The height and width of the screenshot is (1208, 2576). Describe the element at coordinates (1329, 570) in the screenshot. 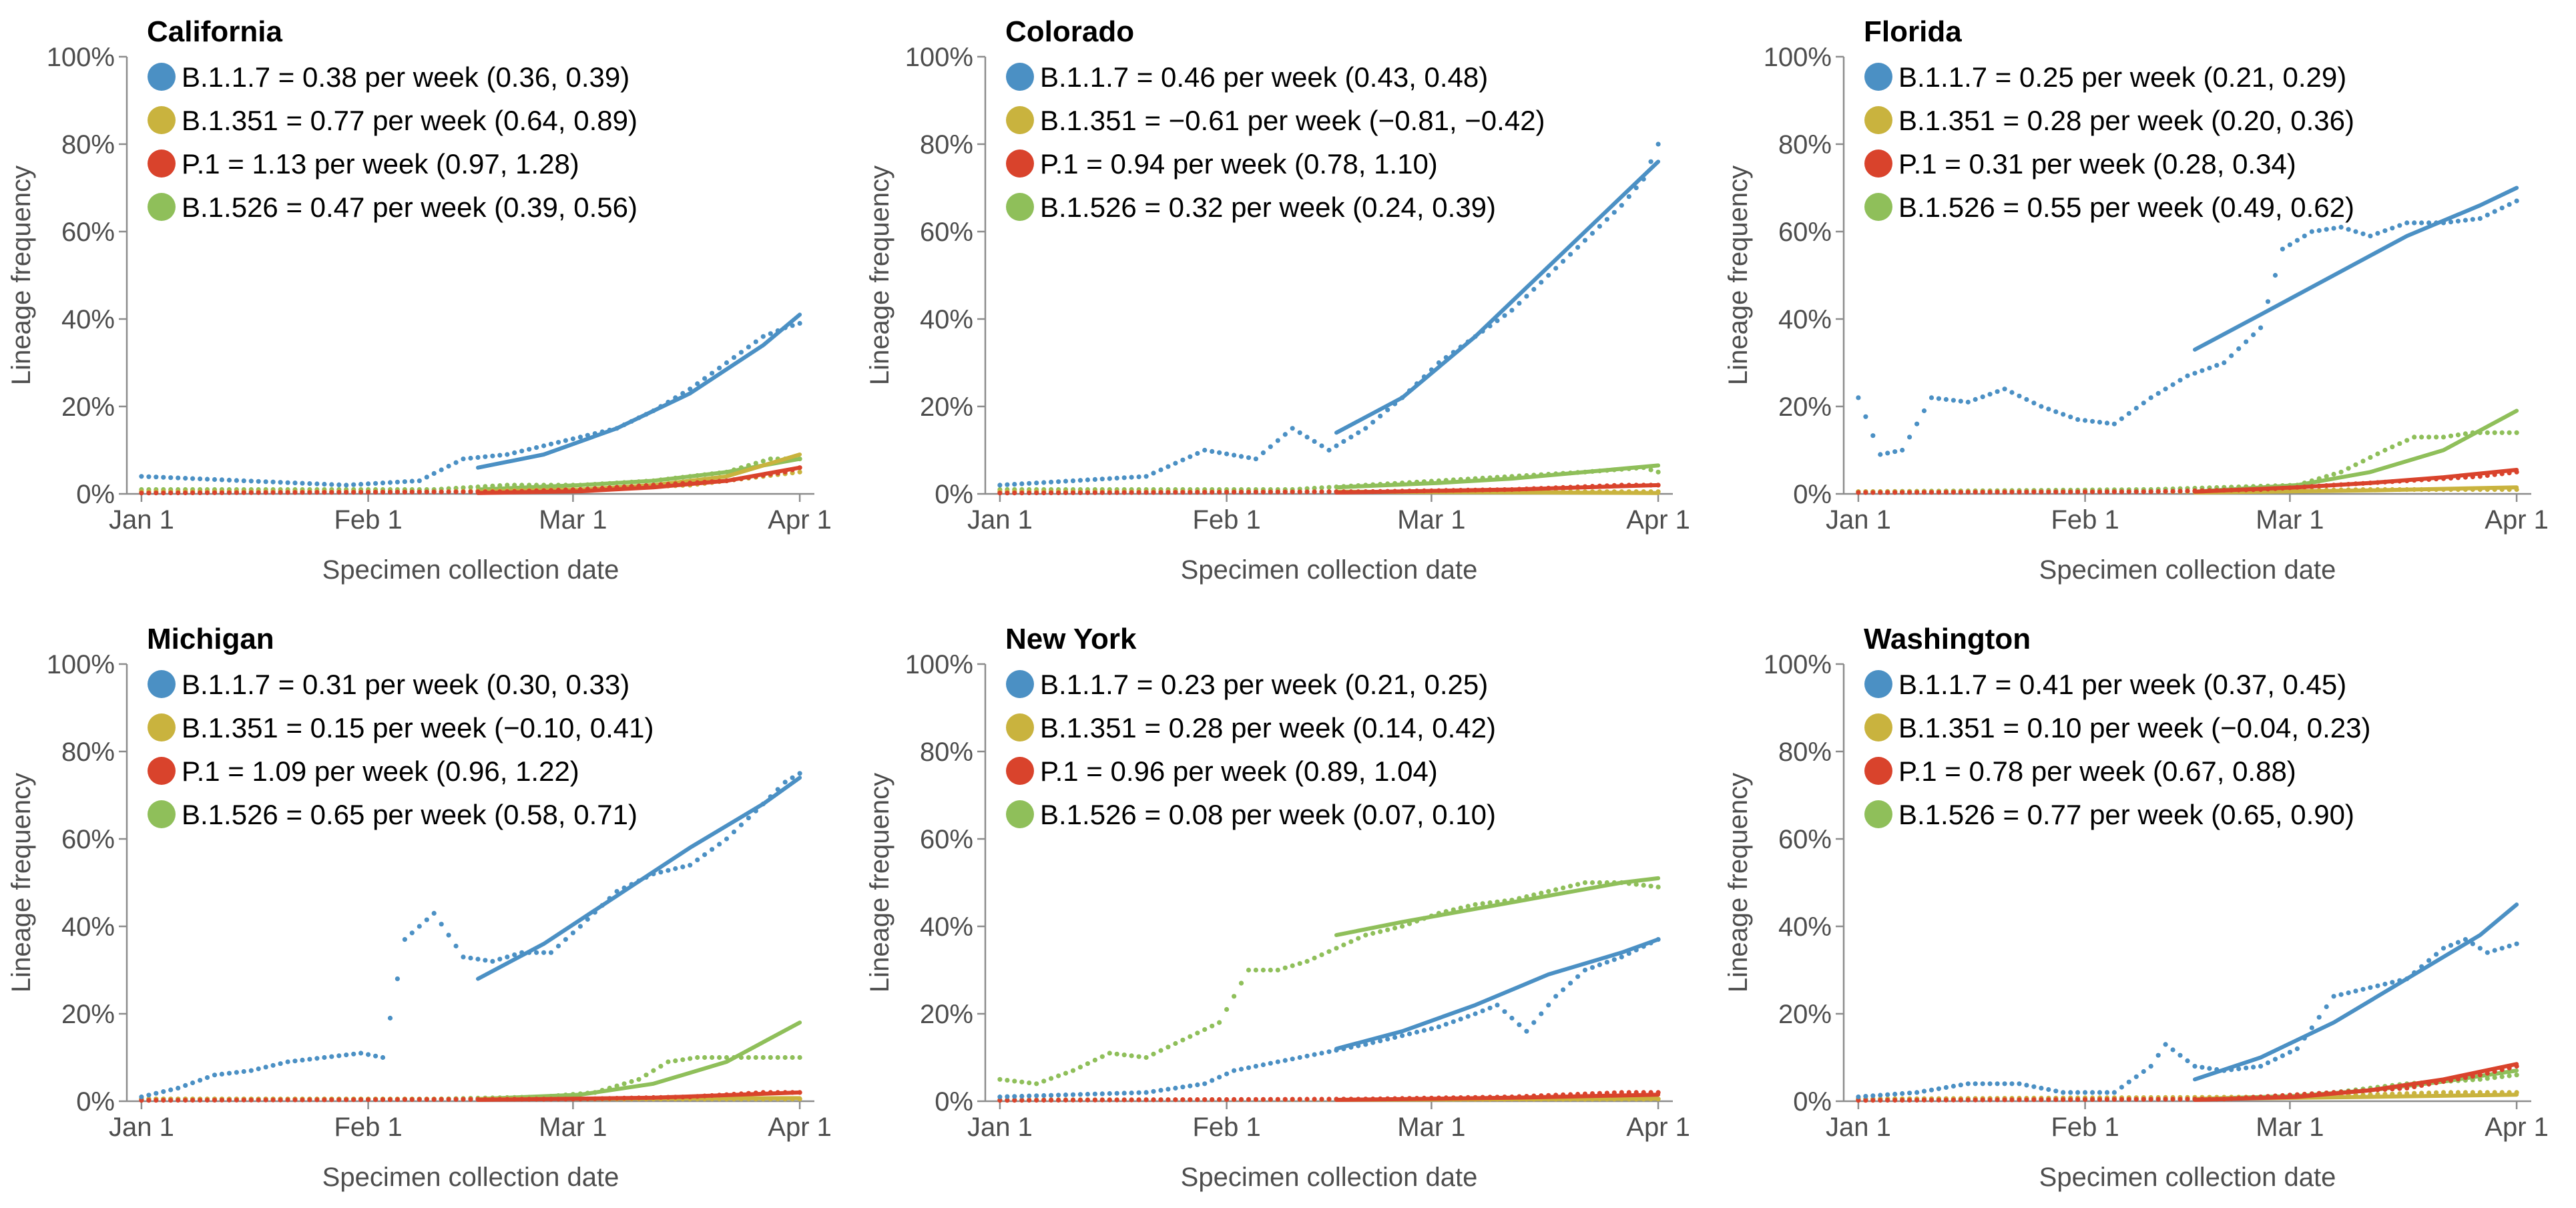

I see `x-axis-label: Specimen collection date` at that location.